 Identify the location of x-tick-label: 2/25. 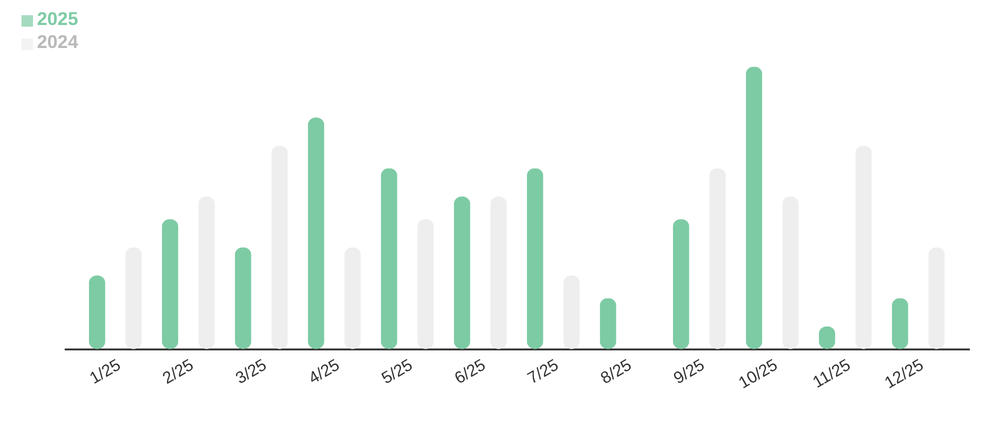
(178, 371).